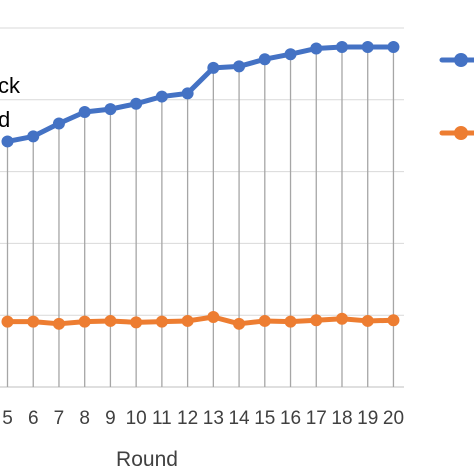 The width and height of the screenshot is (474, 474). I want to click on x-tick-label-19: 19, so click(367, 418).